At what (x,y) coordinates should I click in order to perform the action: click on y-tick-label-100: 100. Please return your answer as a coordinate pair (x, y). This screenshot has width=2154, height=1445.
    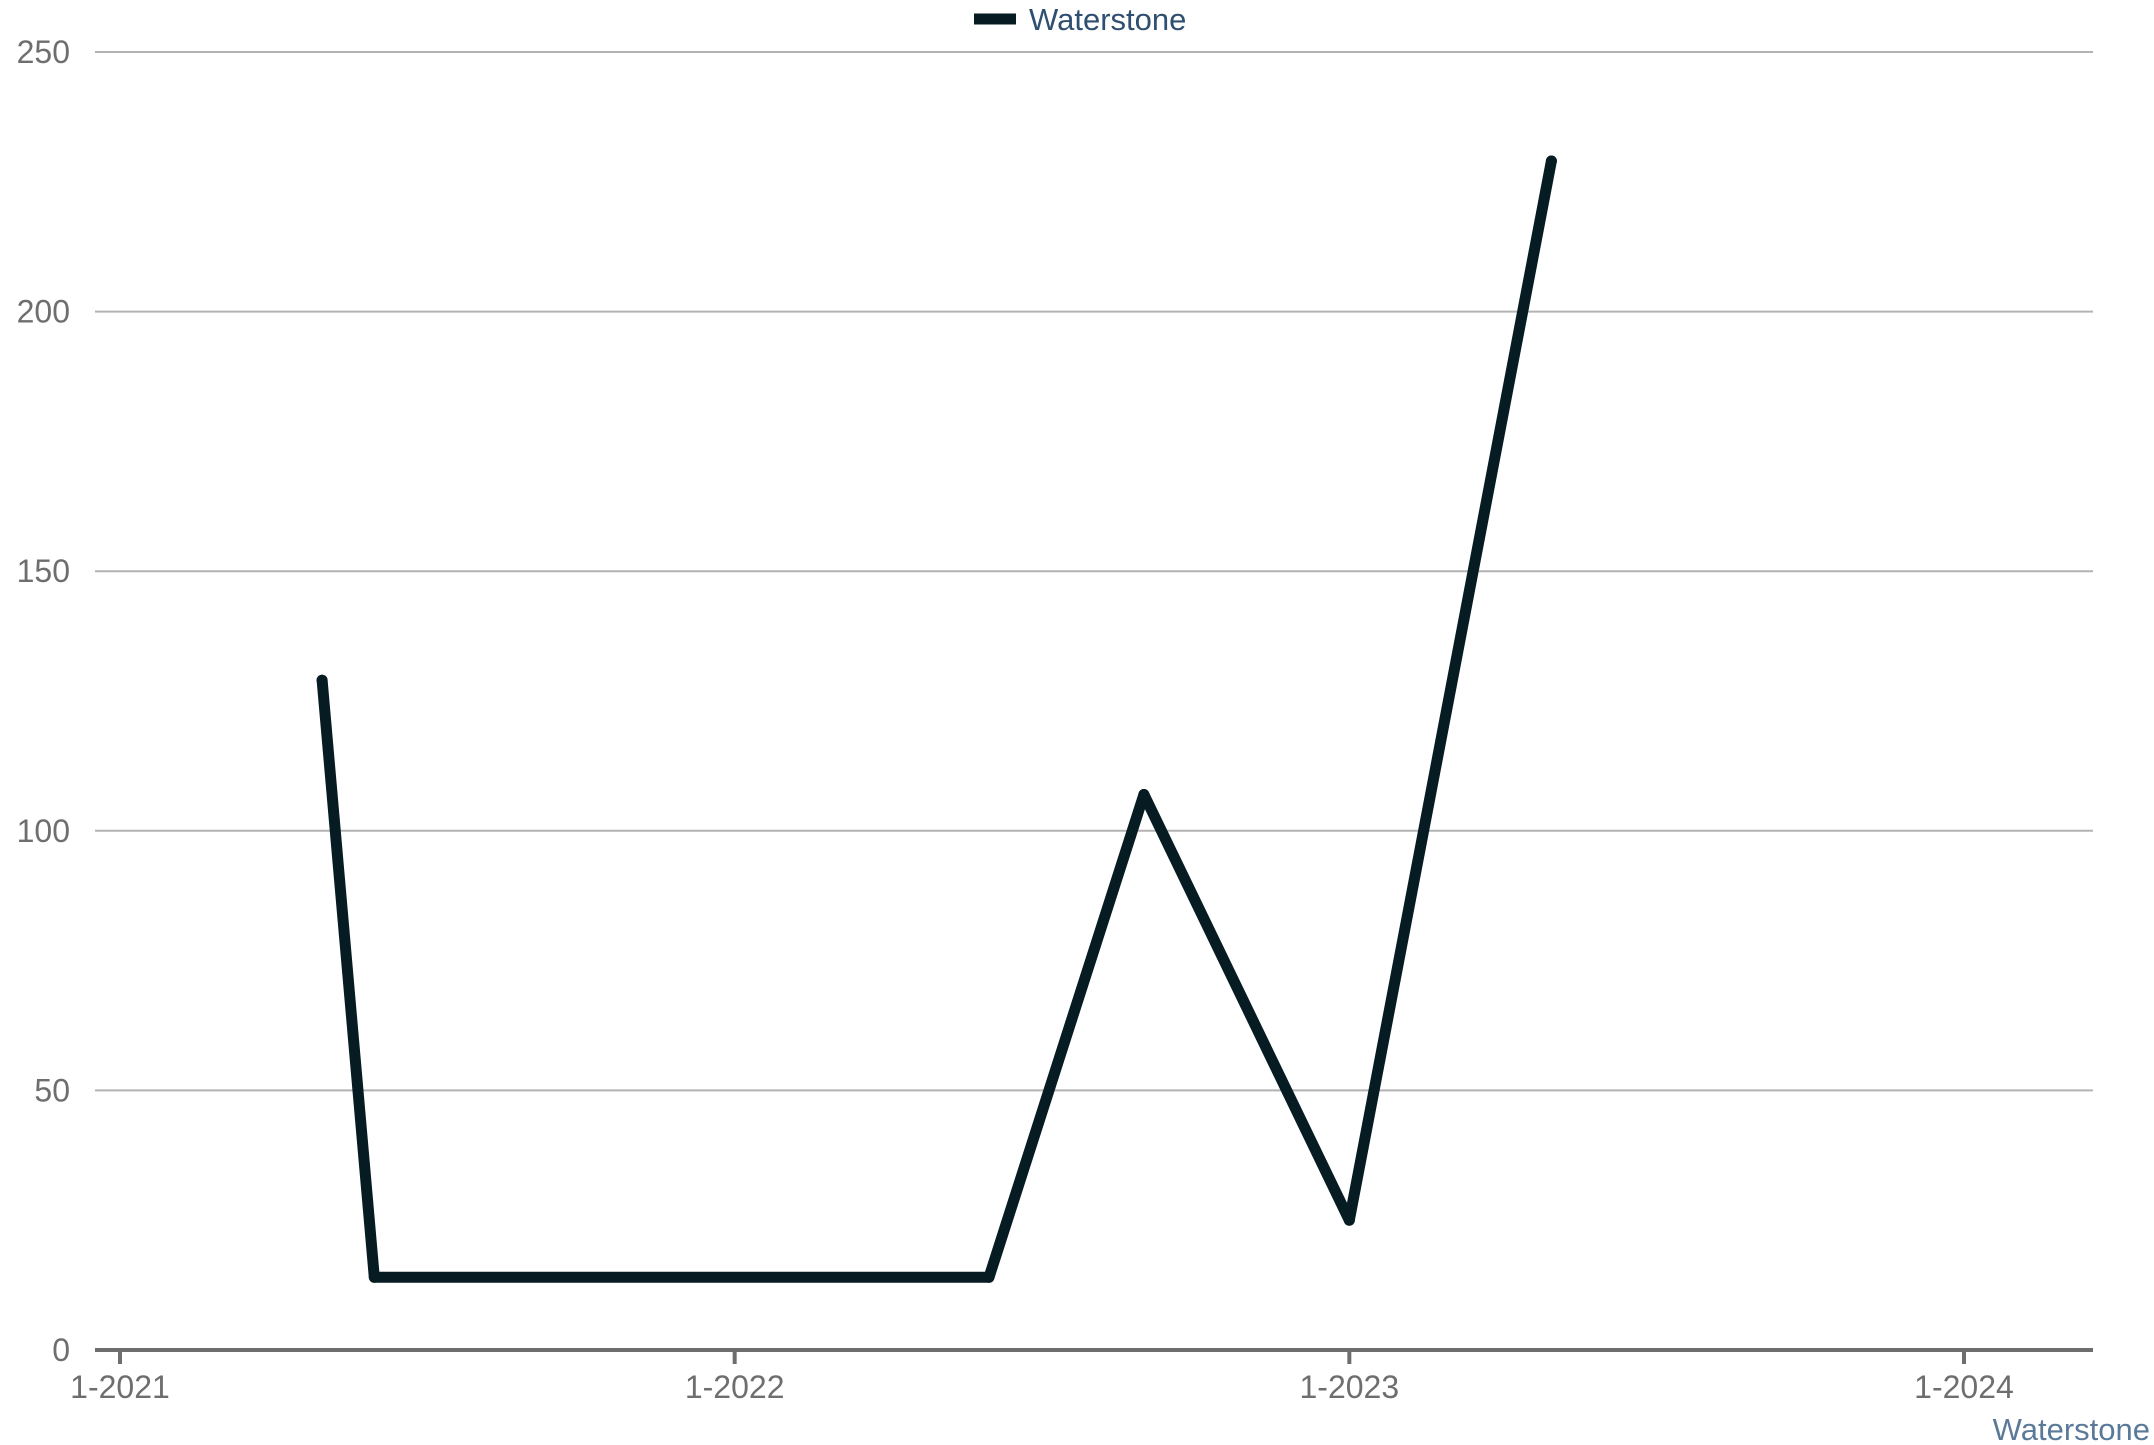
    Looking at the image, I should click on (43, 831).